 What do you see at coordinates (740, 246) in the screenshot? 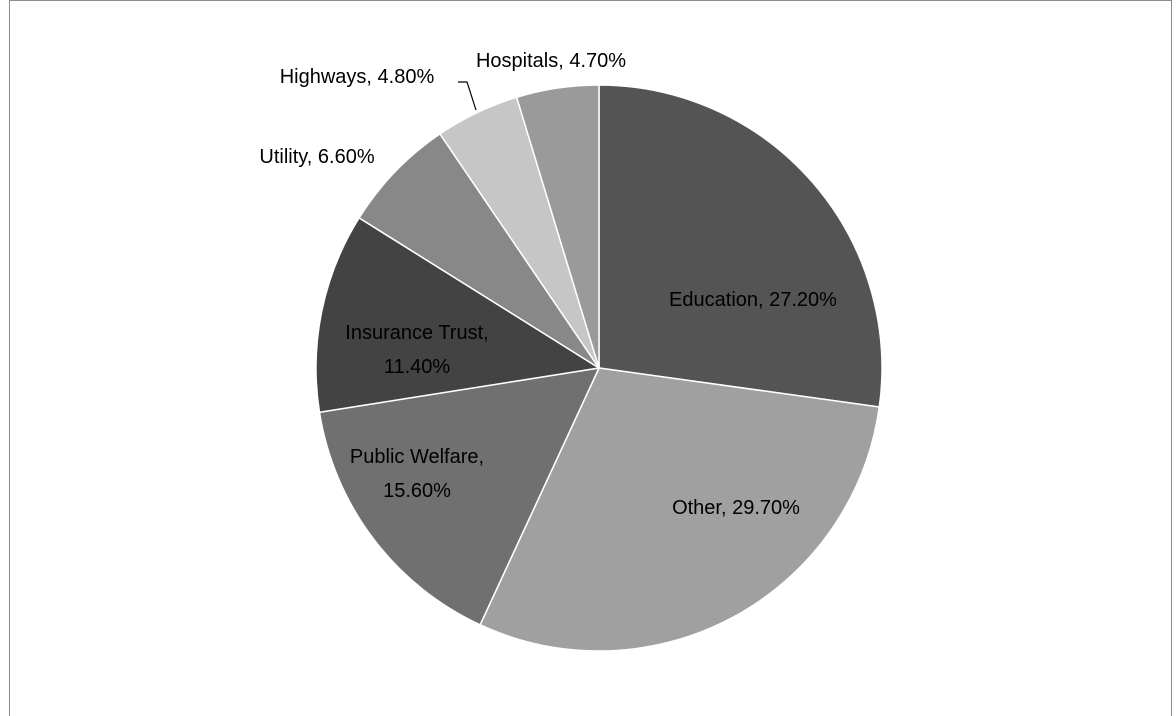
I see `pie-slice-education` at bounding box center [740, 246].